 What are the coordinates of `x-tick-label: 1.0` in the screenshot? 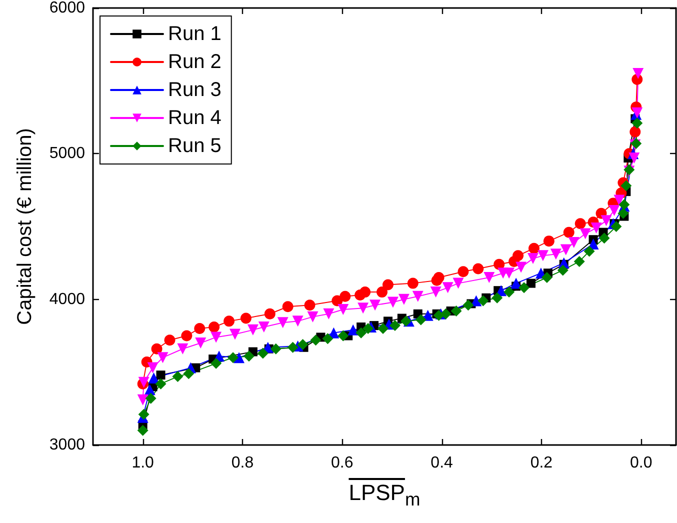 It's located at (143, 463).